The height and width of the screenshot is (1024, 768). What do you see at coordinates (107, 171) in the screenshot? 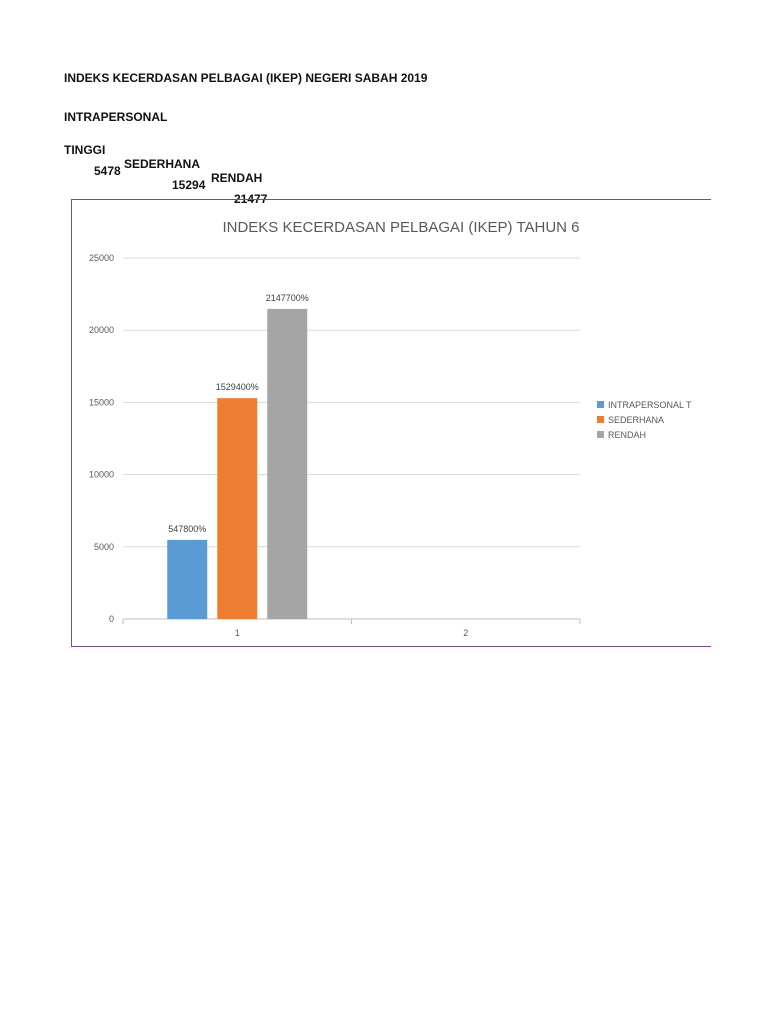
I see `value-tinggi: 5478` at bounding box center [107, 171].